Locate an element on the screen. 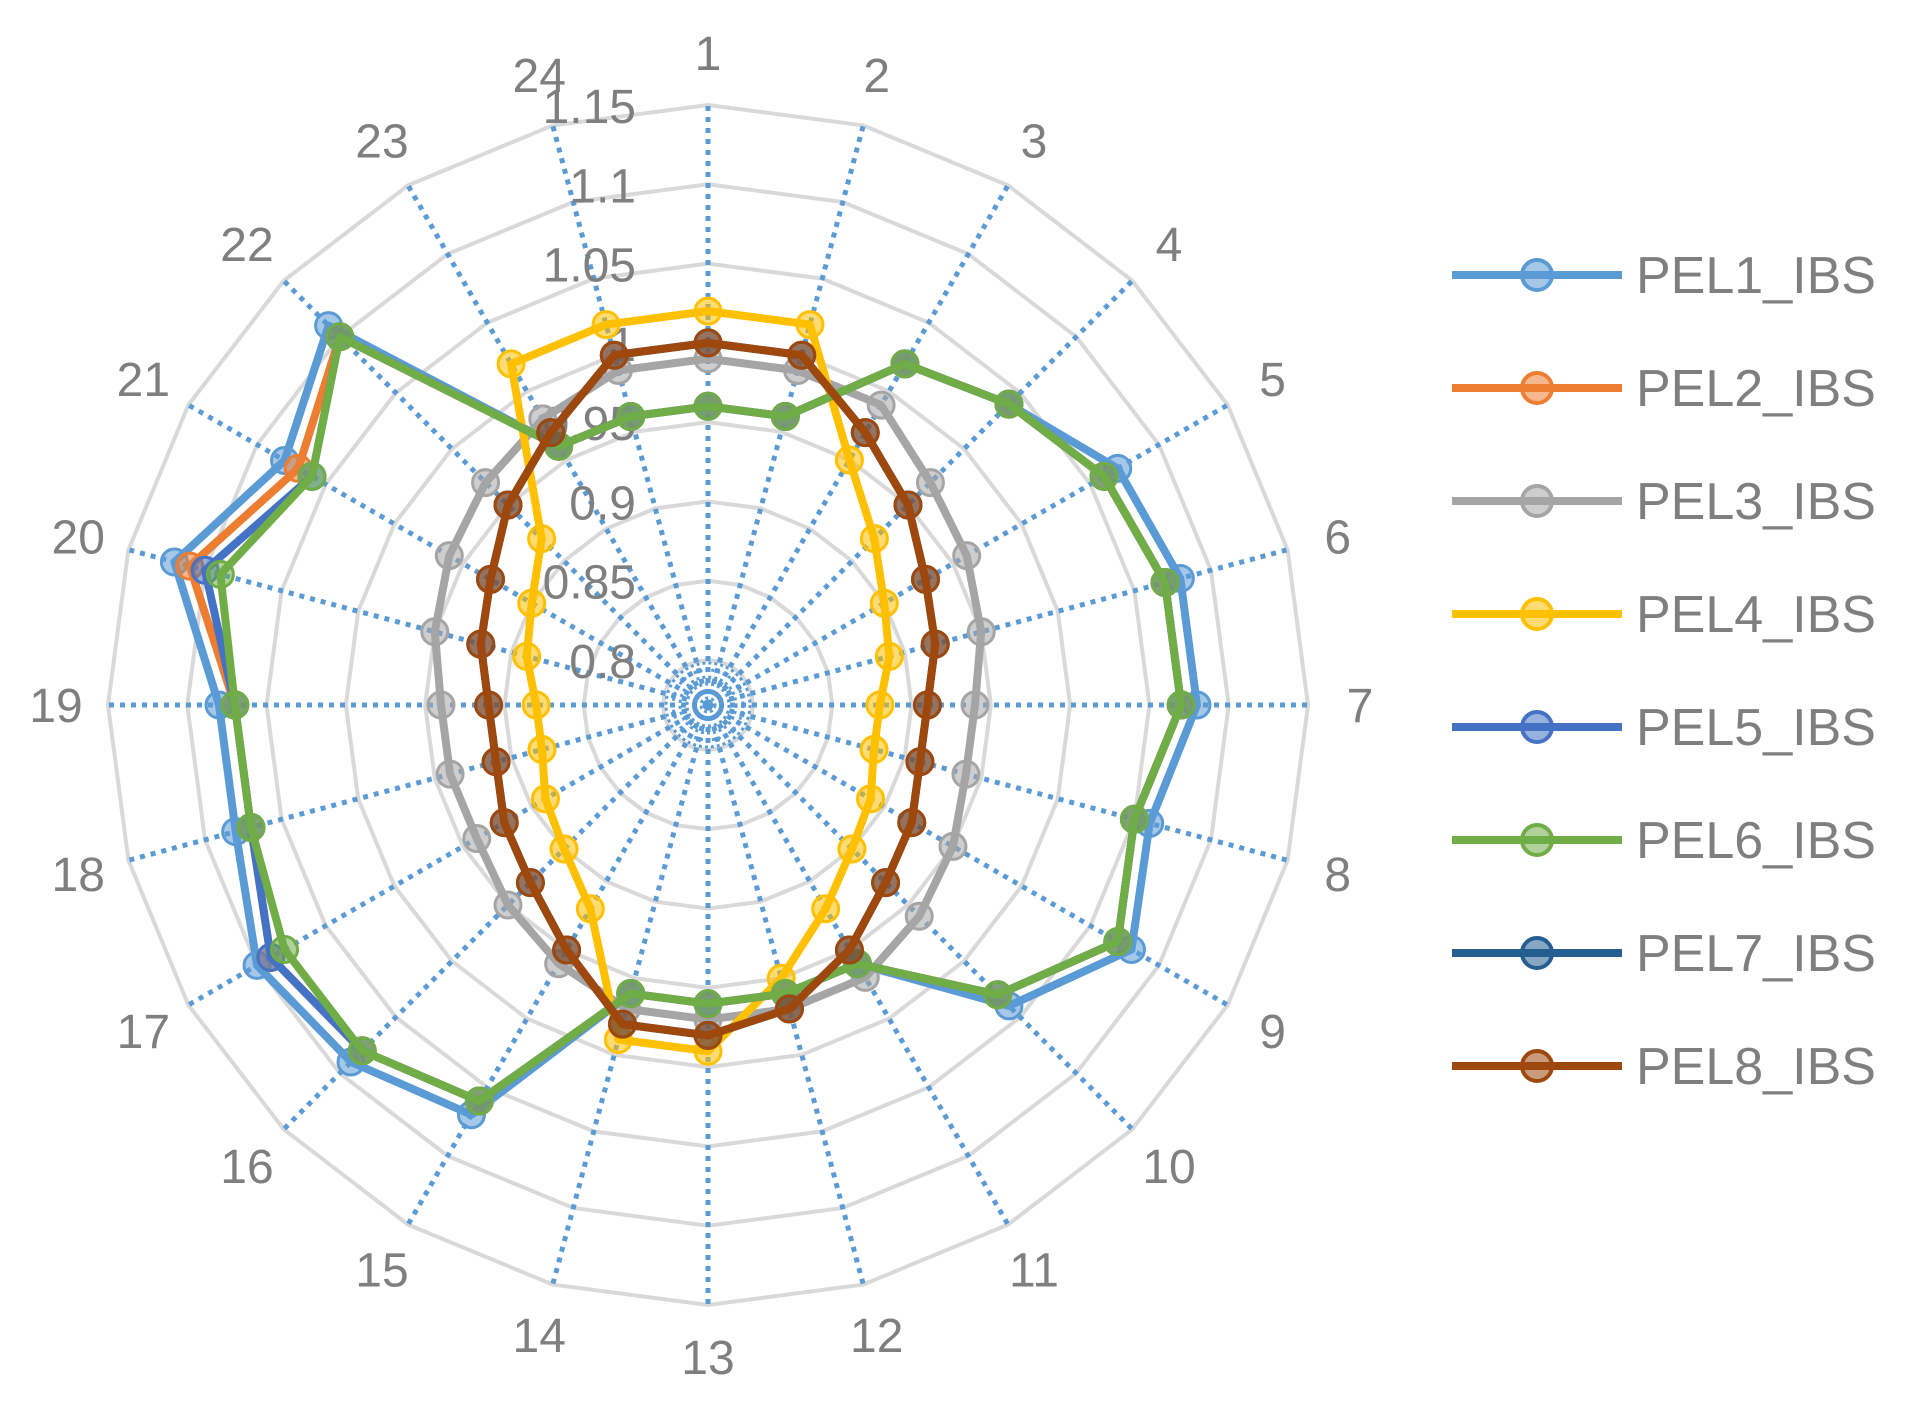 Image resolution: width=1907 pixels, height=1406 pixels. legend-item: PEL3_IBS is located at coordinates (1664, 502).